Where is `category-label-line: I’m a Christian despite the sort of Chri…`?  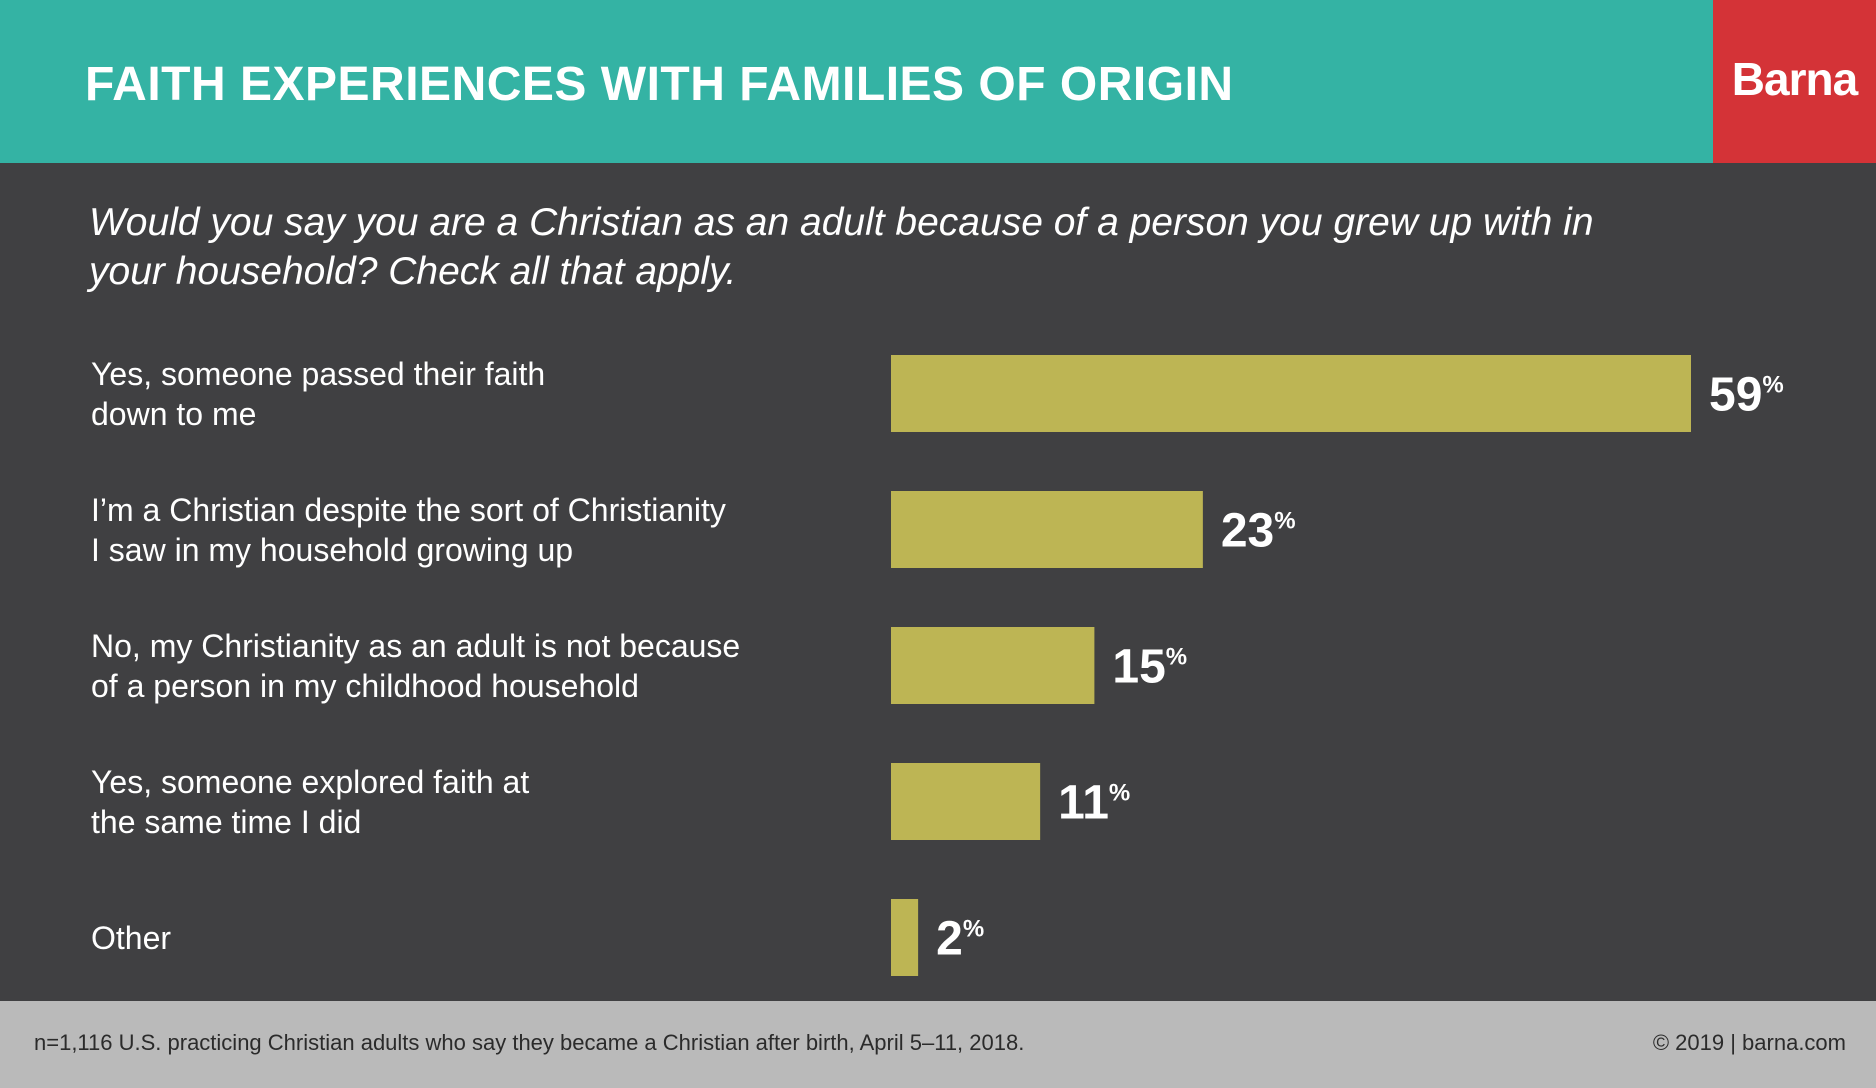
category-label-line: I’m a Christian despite the sort of Chri… is located at coordinates (408, 509).